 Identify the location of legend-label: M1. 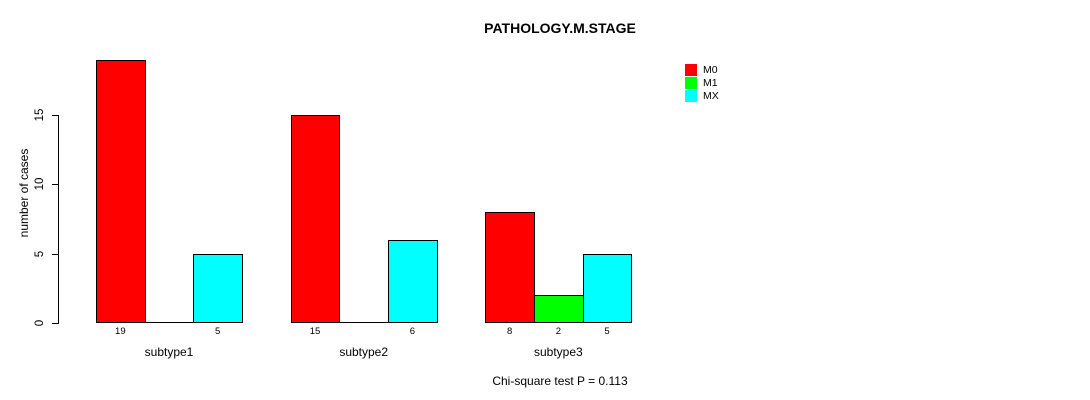
(710, 82).